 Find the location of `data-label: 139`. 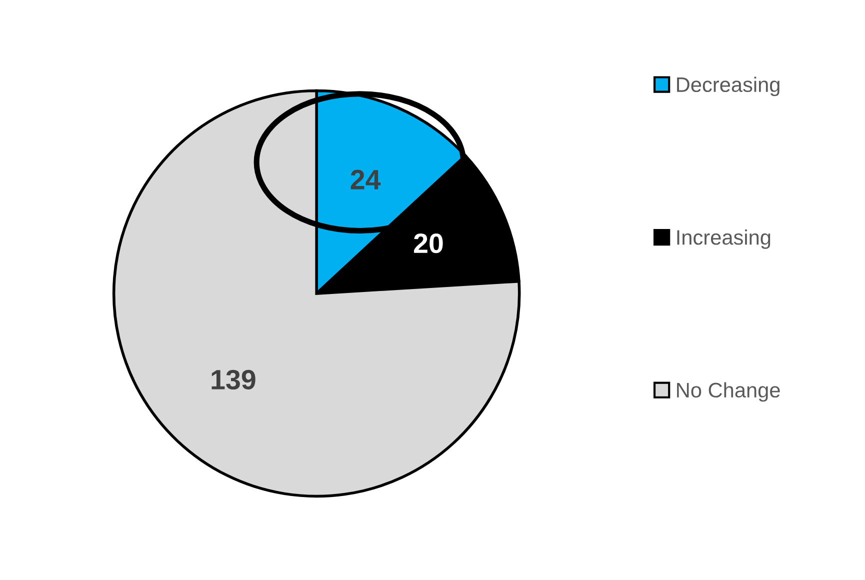

data-label: 139 is located at coordinates (234, 380).